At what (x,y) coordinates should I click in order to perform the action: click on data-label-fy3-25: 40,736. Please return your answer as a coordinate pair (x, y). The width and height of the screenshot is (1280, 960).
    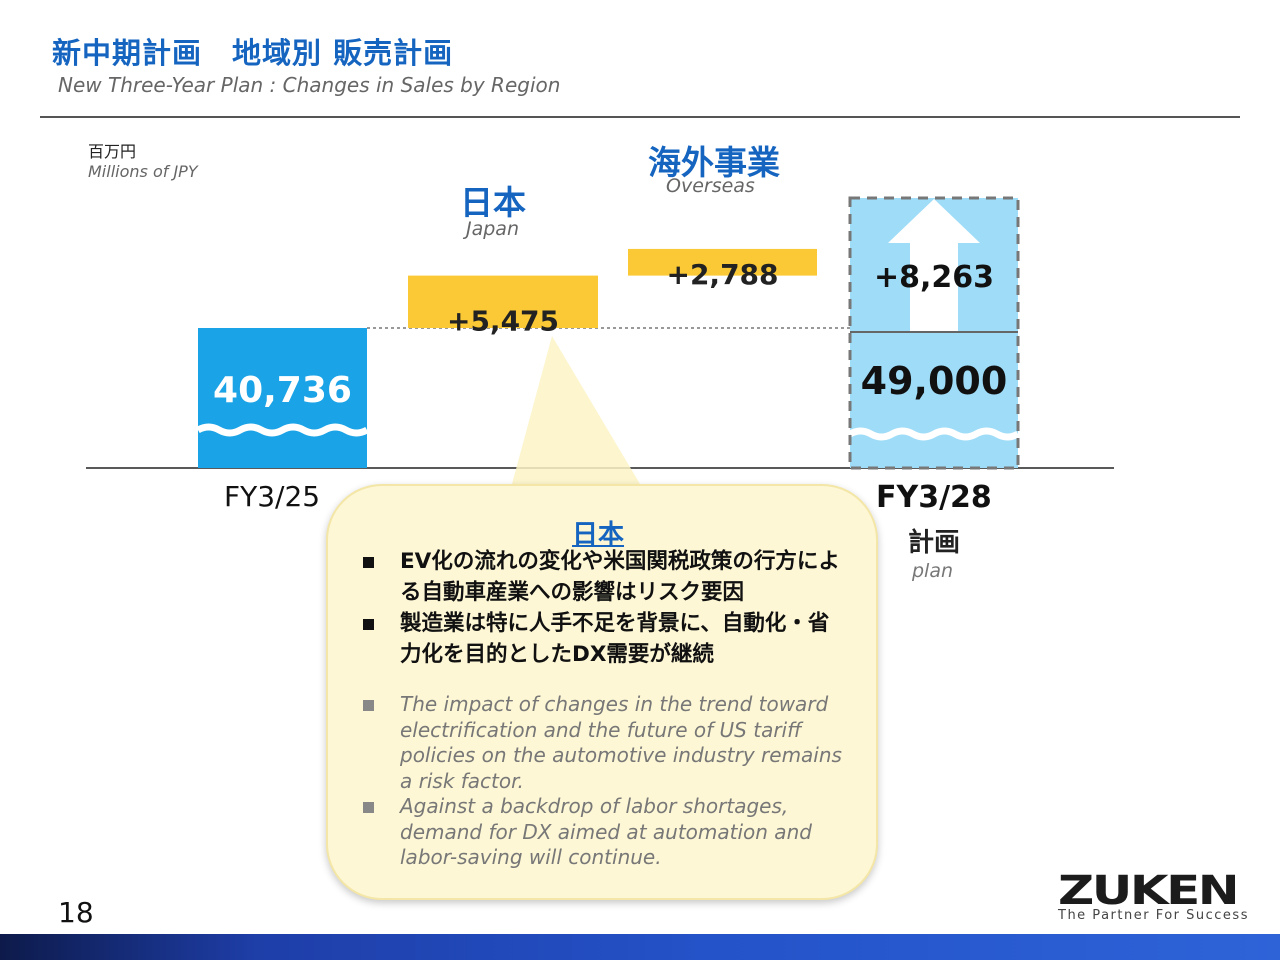
    Looking at the image, I should click on (282, 390).